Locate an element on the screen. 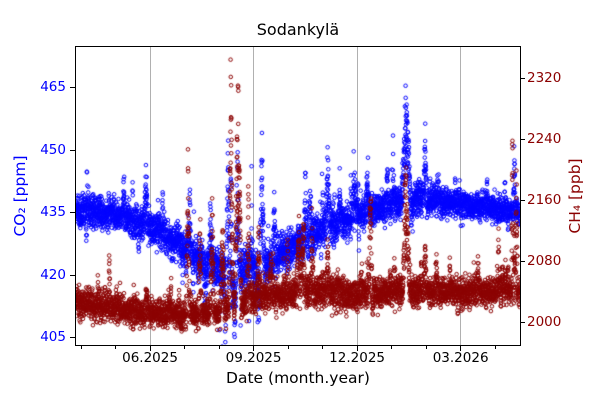  chart-title: Sodankylä is located at coordinates (298, 29).